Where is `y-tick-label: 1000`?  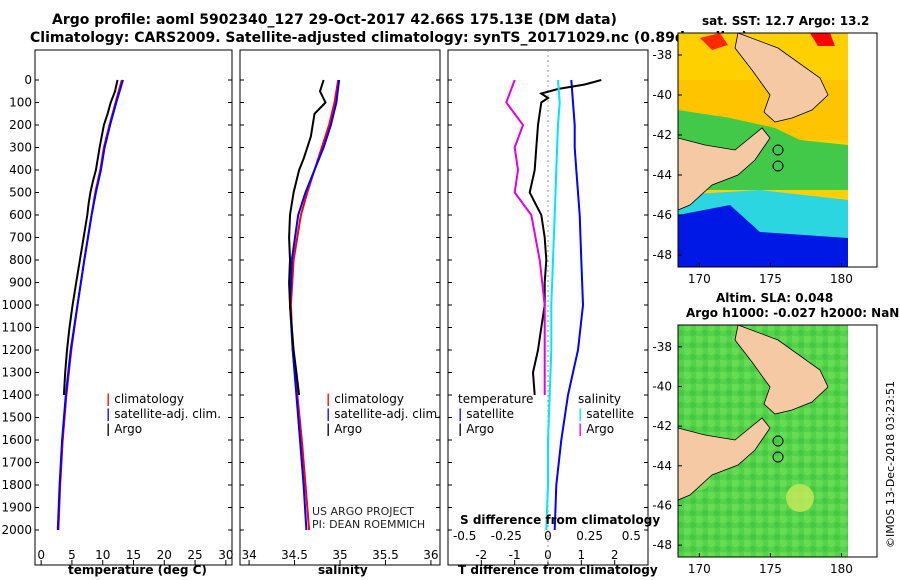
y-tick-label: 1000 is located at coordinates (16, 305).